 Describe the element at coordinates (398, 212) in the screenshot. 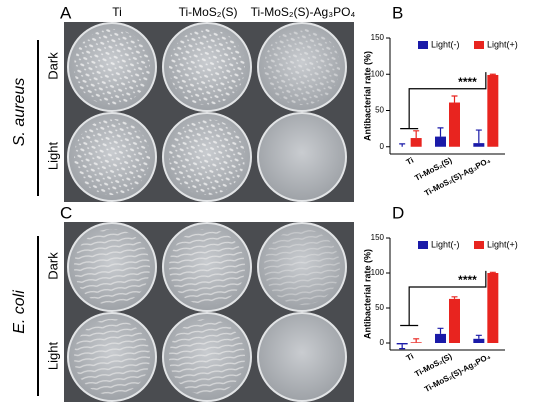

I see `panel-label: D` at that location.